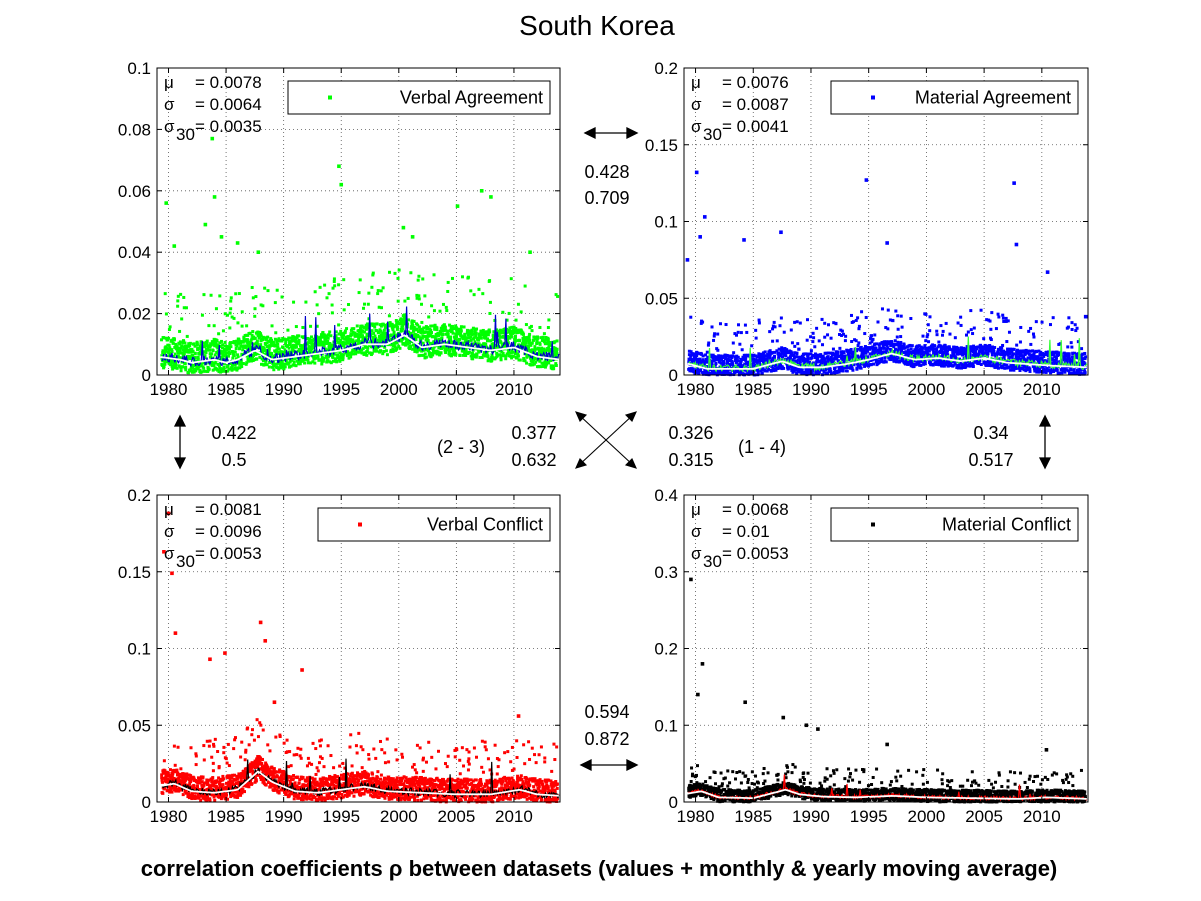 This screenshot has height=901, width=1201. Describe the element at coordinates (134, 314) in the screenshot. I see `y-tick-label: 0.02` at that location.